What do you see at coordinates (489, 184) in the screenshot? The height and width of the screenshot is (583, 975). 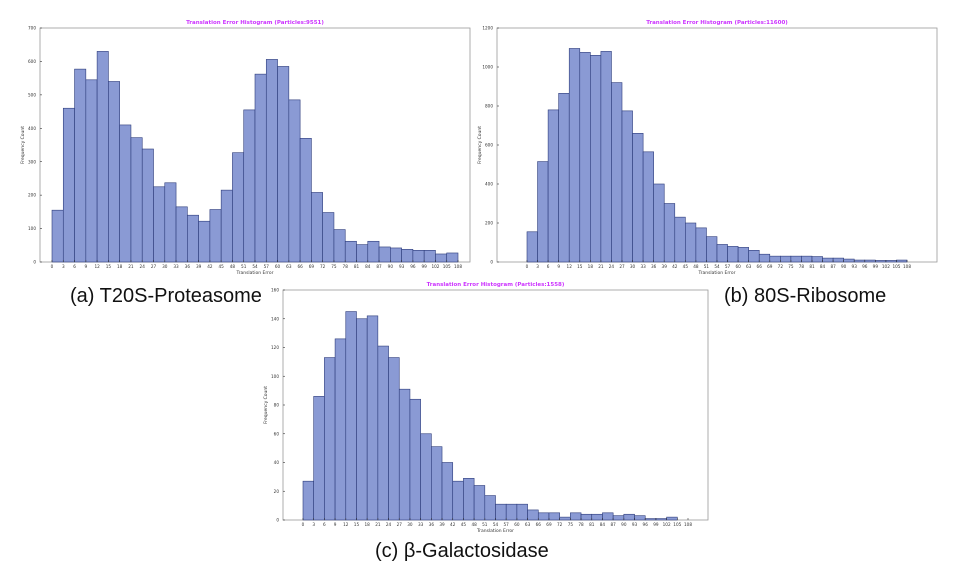 I see `y-tick-label: 400` at bounding box center [489, 184].